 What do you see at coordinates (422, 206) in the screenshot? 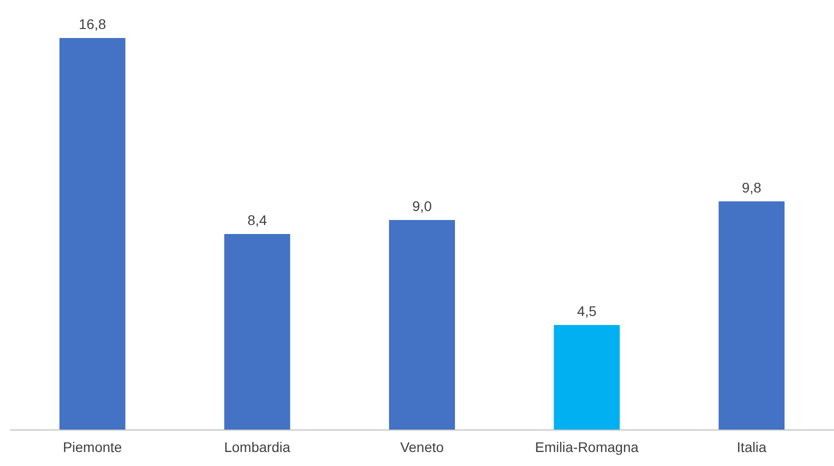
I see `data-label: 9,0` at bounding box center [422, 206].